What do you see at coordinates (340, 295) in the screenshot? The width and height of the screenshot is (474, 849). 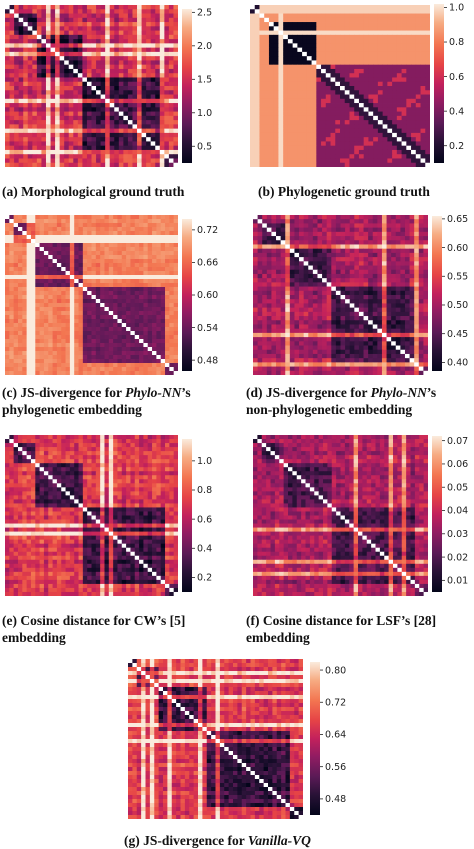 I see `heatmap-d` at bounding box center [340, 295].